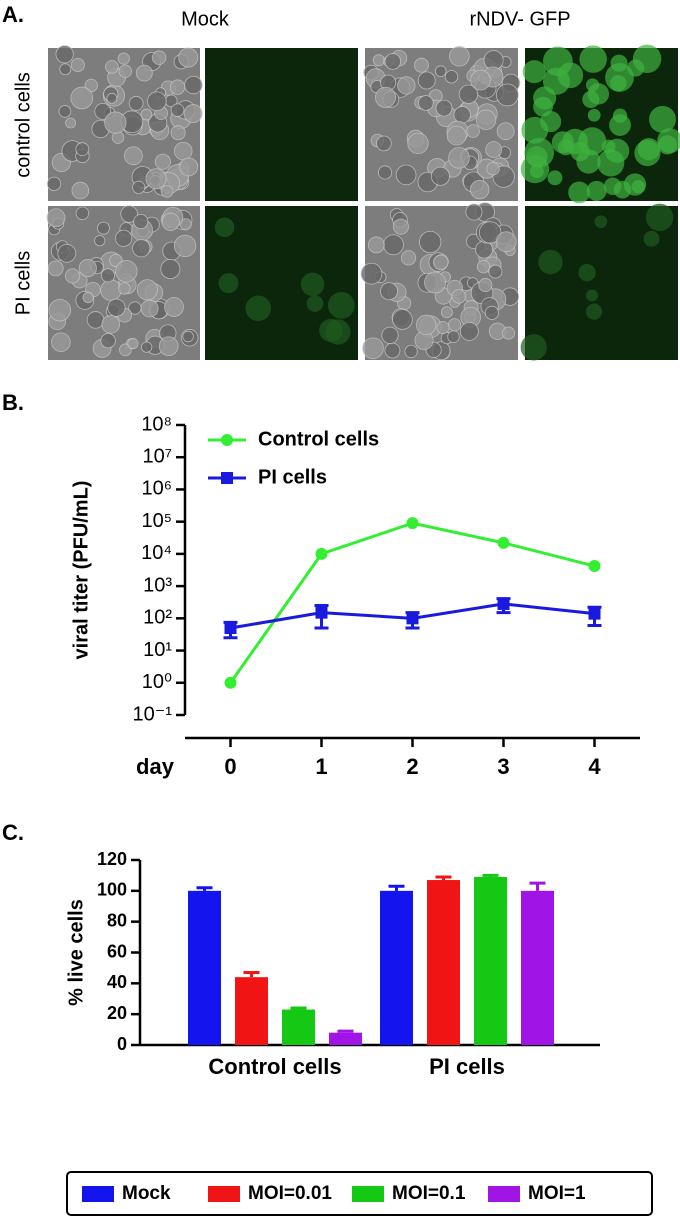  Describe the element at coordinates (157, 489) in the screenshot. I see `y-tick-label: 10⁶` at that location.